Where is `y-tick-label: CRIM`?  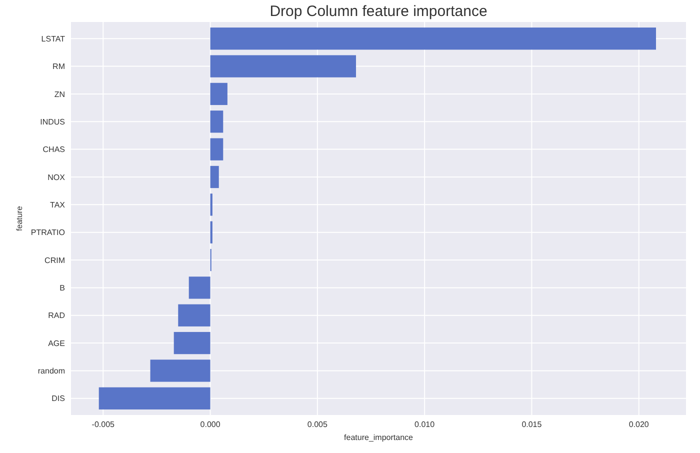
y-tick-label: CRIM is located at coordinates (55, 260).